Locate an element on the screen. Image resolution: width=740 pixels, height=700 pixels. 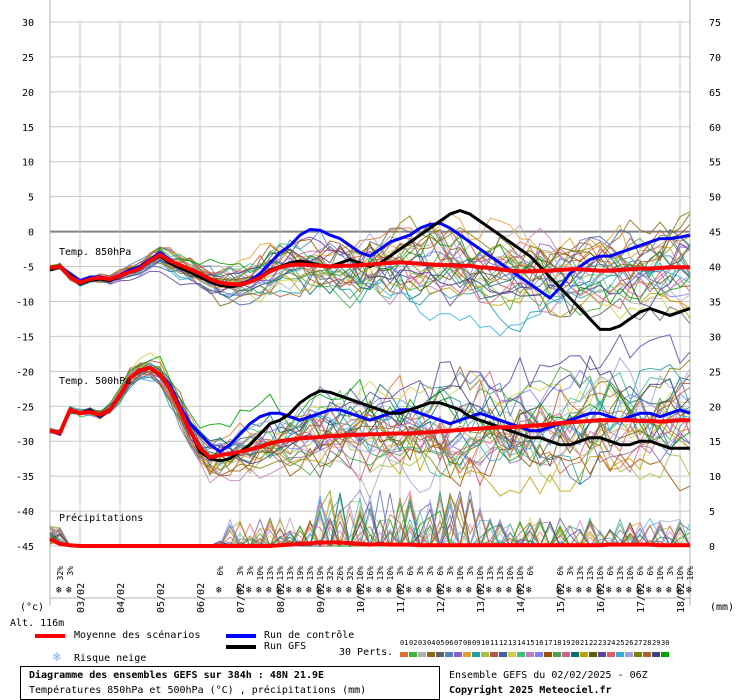
pert-number: 22 is located at coordinates (593, 643).